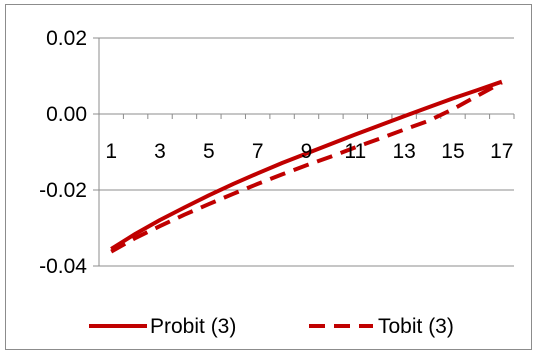 The width and height of the screenshot is (539, 356). I want to click on y-tick-label: 0.00, so click(66, 114).